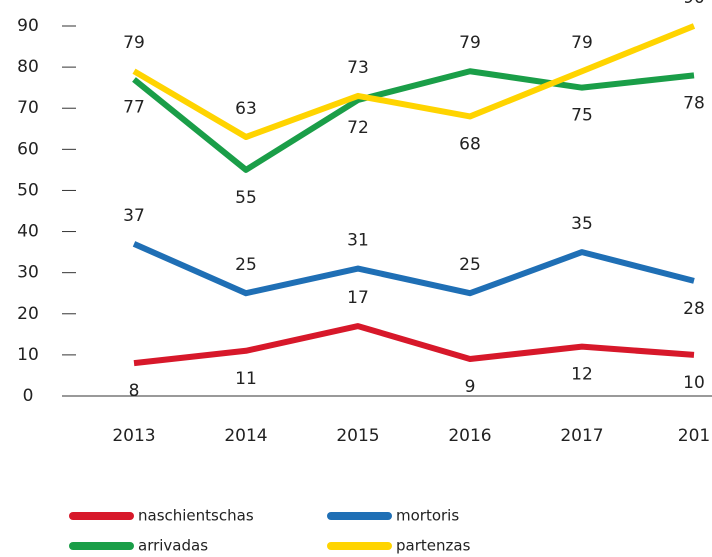 The width and height of the screenshot is (712, 557). I want to click on data-label: 31, so click(358, 241).